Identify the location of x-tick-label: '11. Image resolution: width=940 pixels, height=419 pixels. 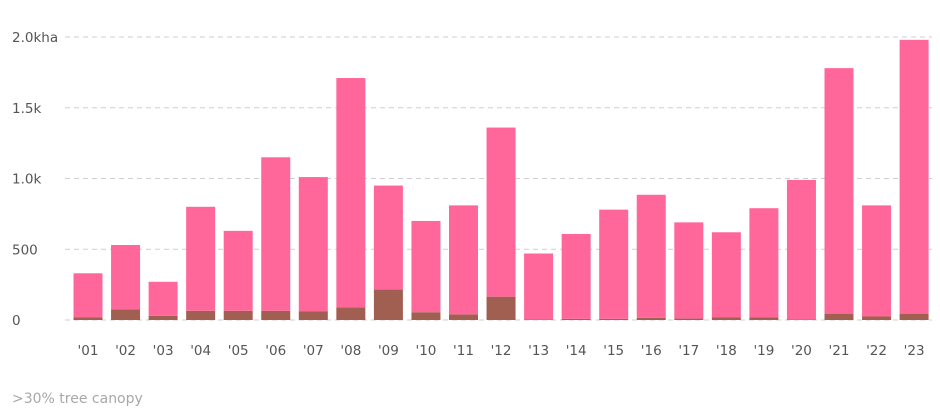
(463, 351).